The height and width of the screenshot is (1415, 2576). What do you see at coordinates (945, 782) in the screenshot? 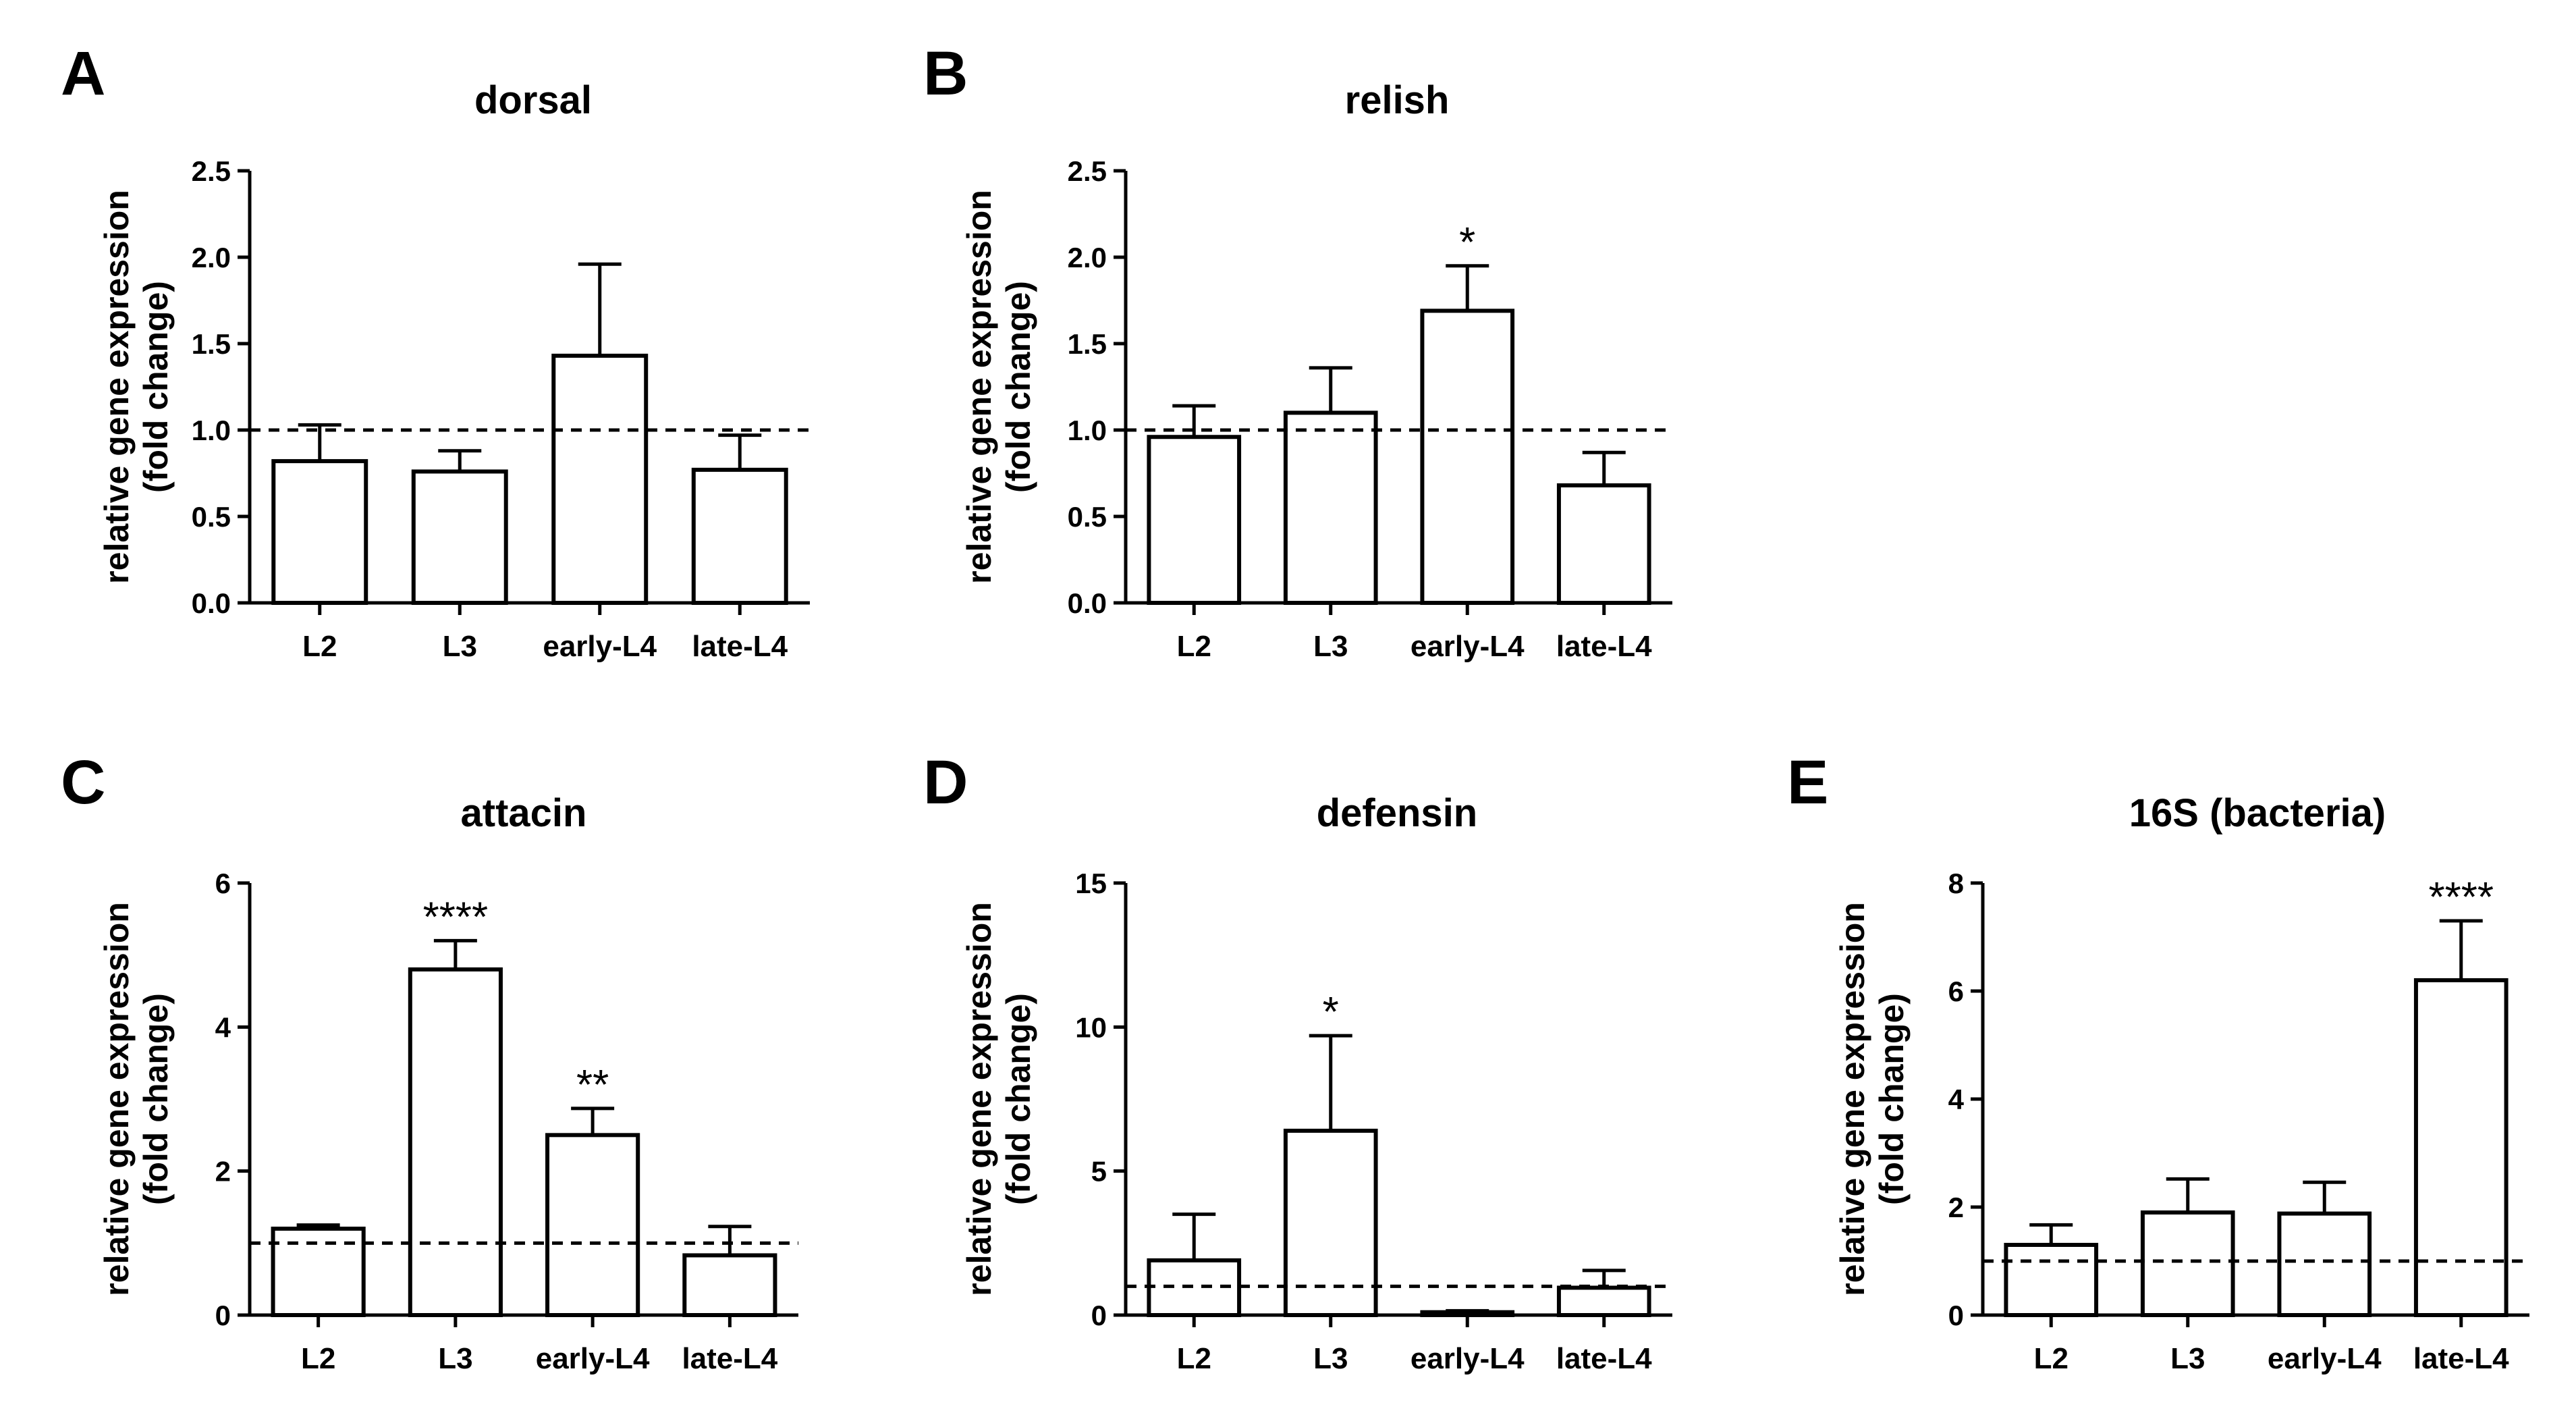
I see `panel-letter: D` at bounding box center [945, 782].